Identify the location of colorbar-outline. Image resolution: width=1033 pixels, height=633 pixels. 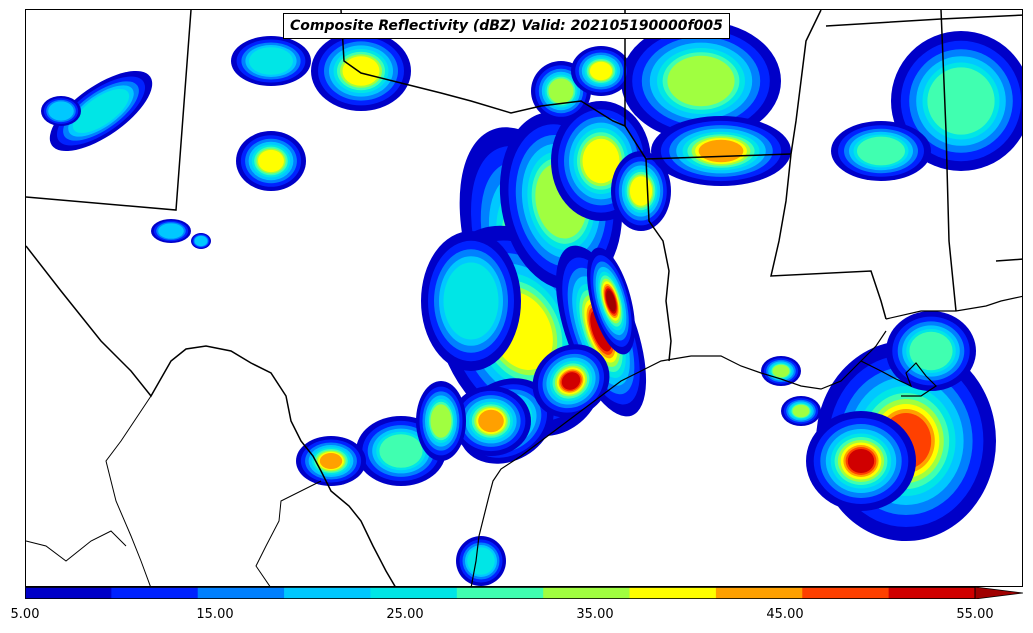
(500, 593).